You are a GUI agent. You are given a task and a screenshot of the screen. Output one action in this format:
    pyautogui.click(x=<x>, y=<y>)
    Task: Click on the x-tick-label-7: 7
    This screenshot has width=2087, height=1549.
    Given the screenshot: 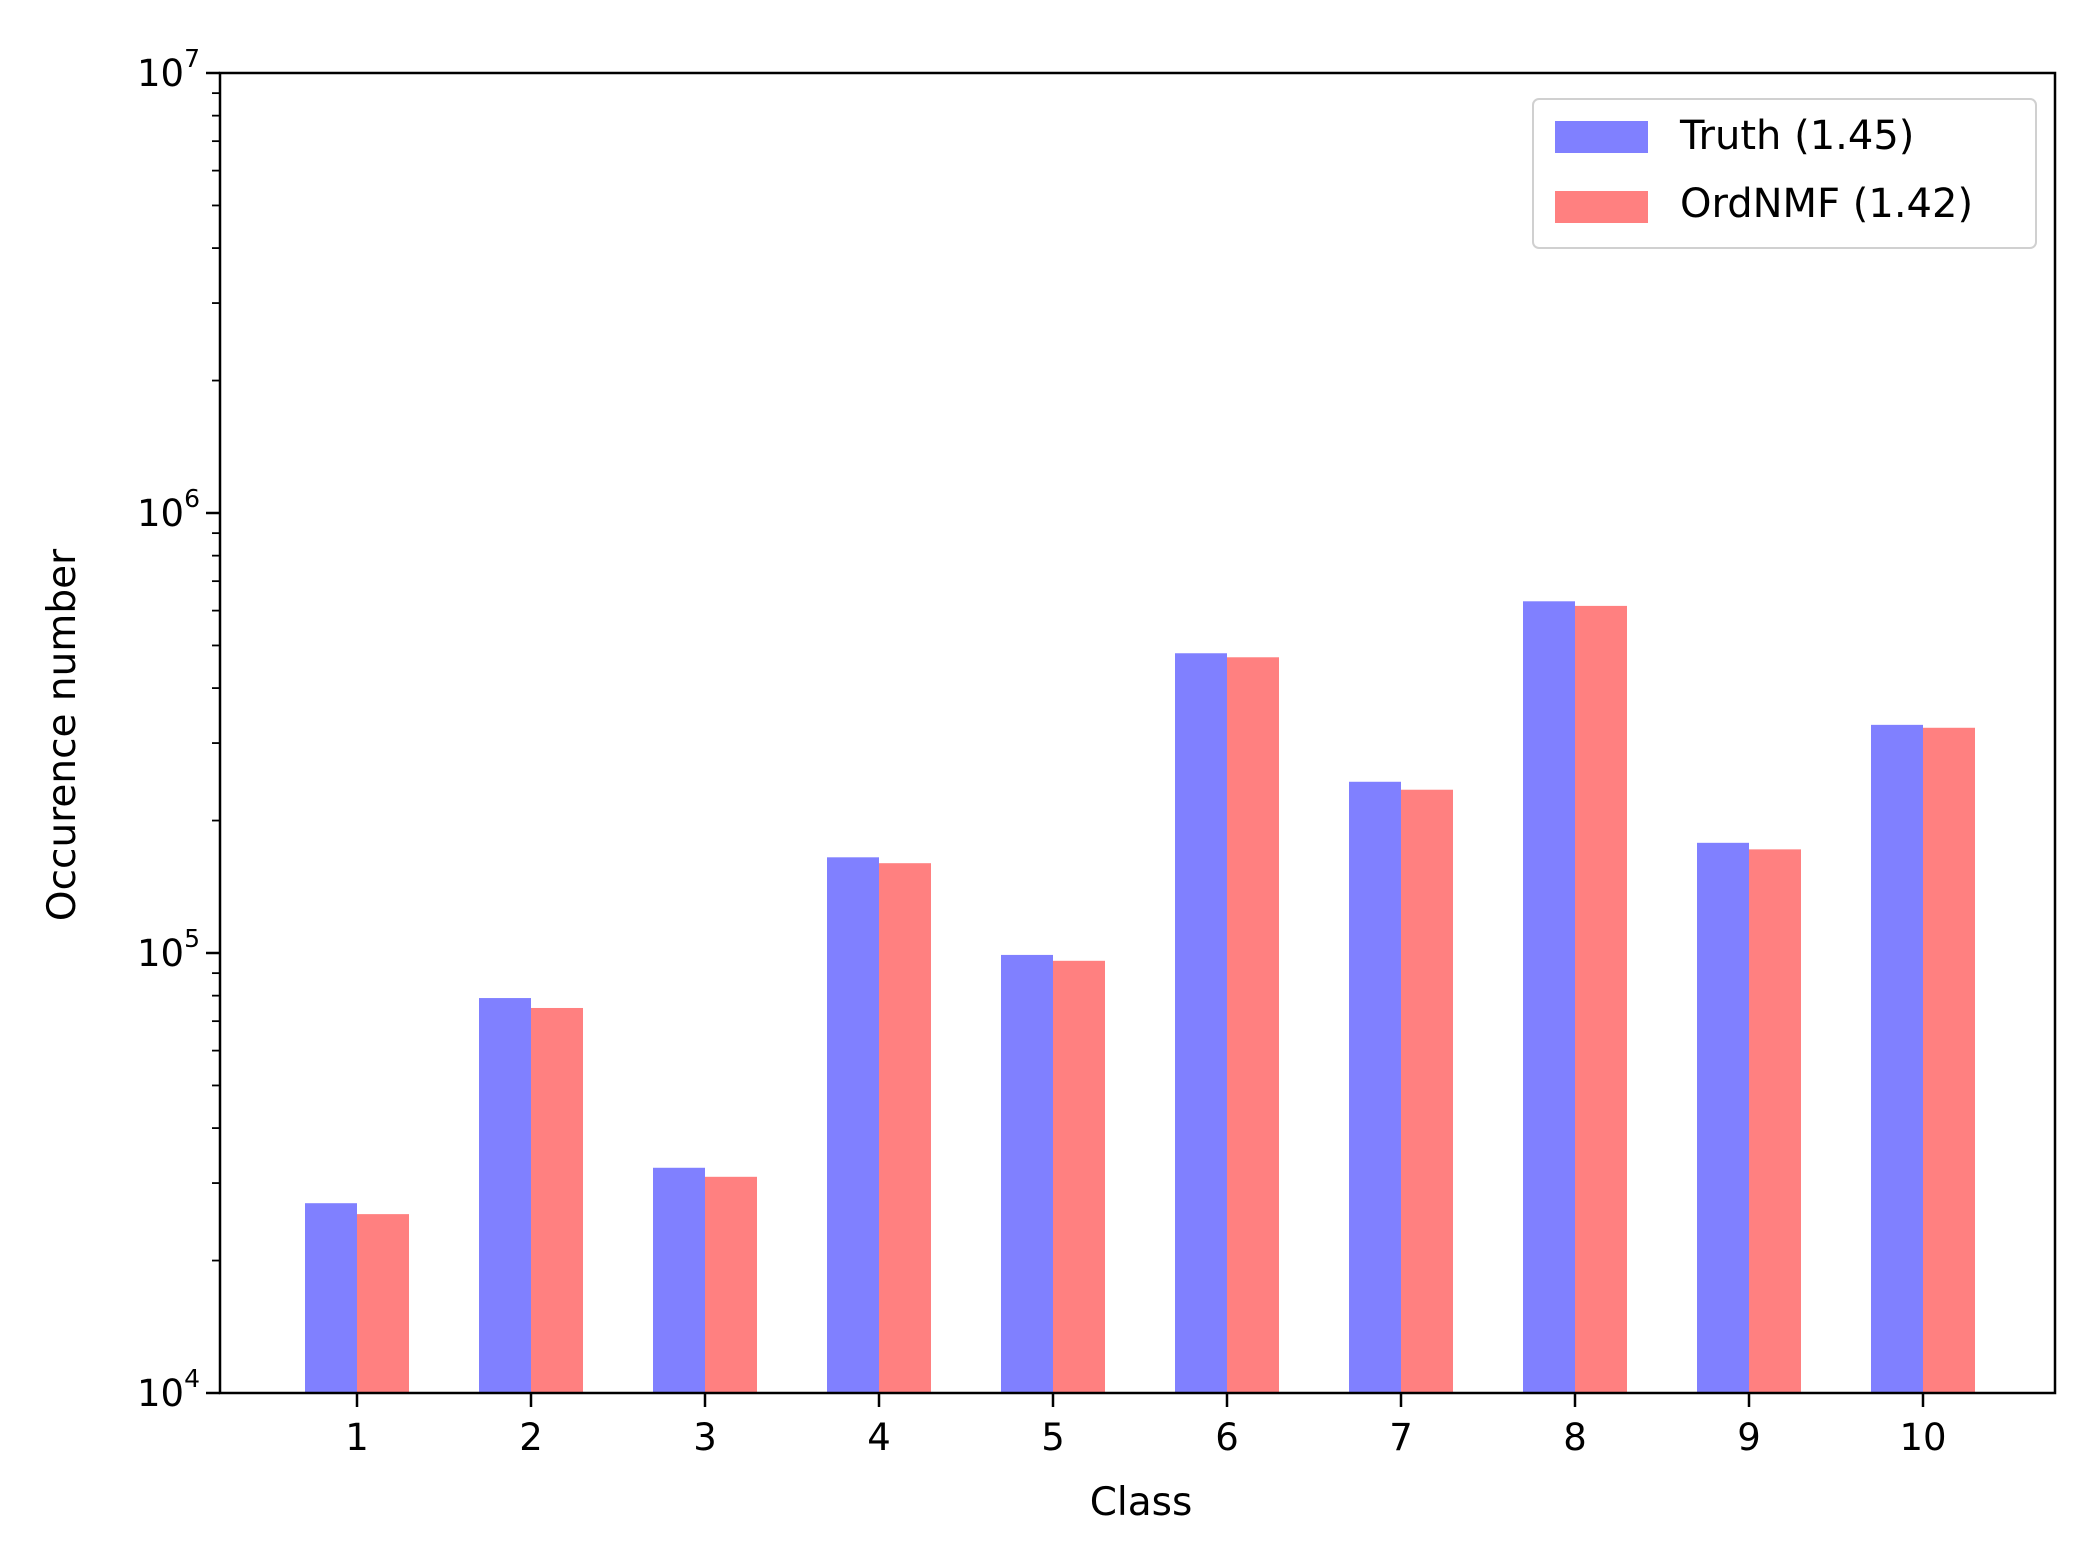 What is the action you would take?
    pyautogui.click(x=1401, y=1437)
    